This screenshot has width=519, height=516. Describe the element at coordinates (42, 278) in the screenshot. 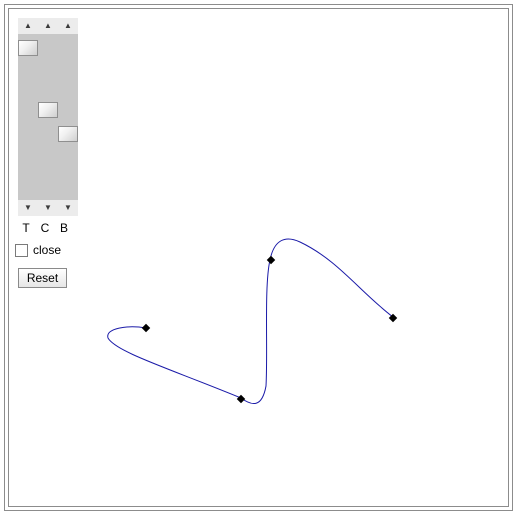

I see `reset-button: Reset` at that location.